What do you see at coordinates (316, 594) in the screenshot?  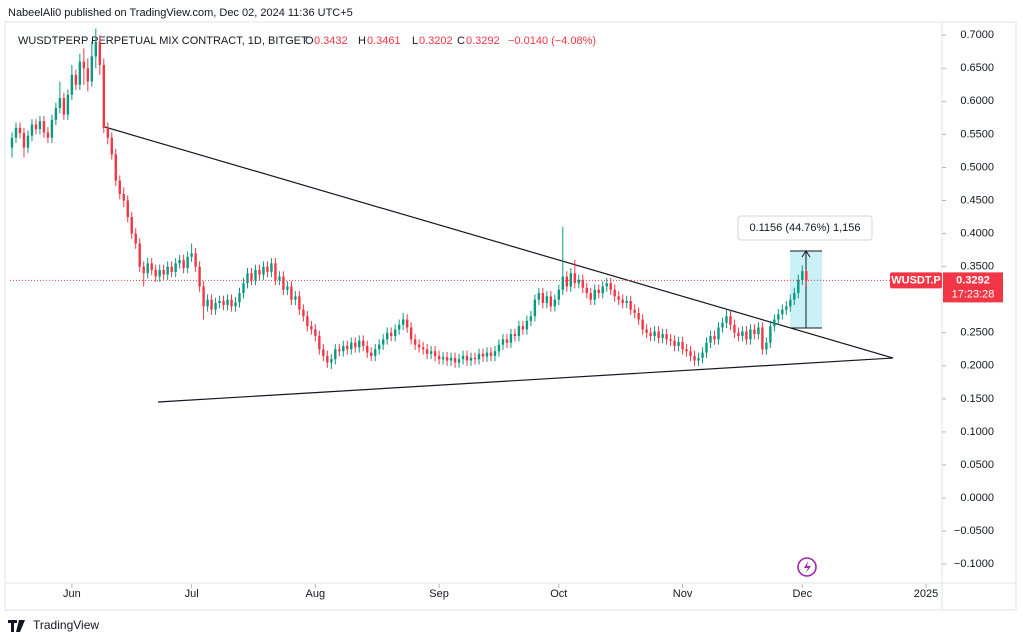 I see `x-tick-label: Aug` at bounding box center [316, 594].